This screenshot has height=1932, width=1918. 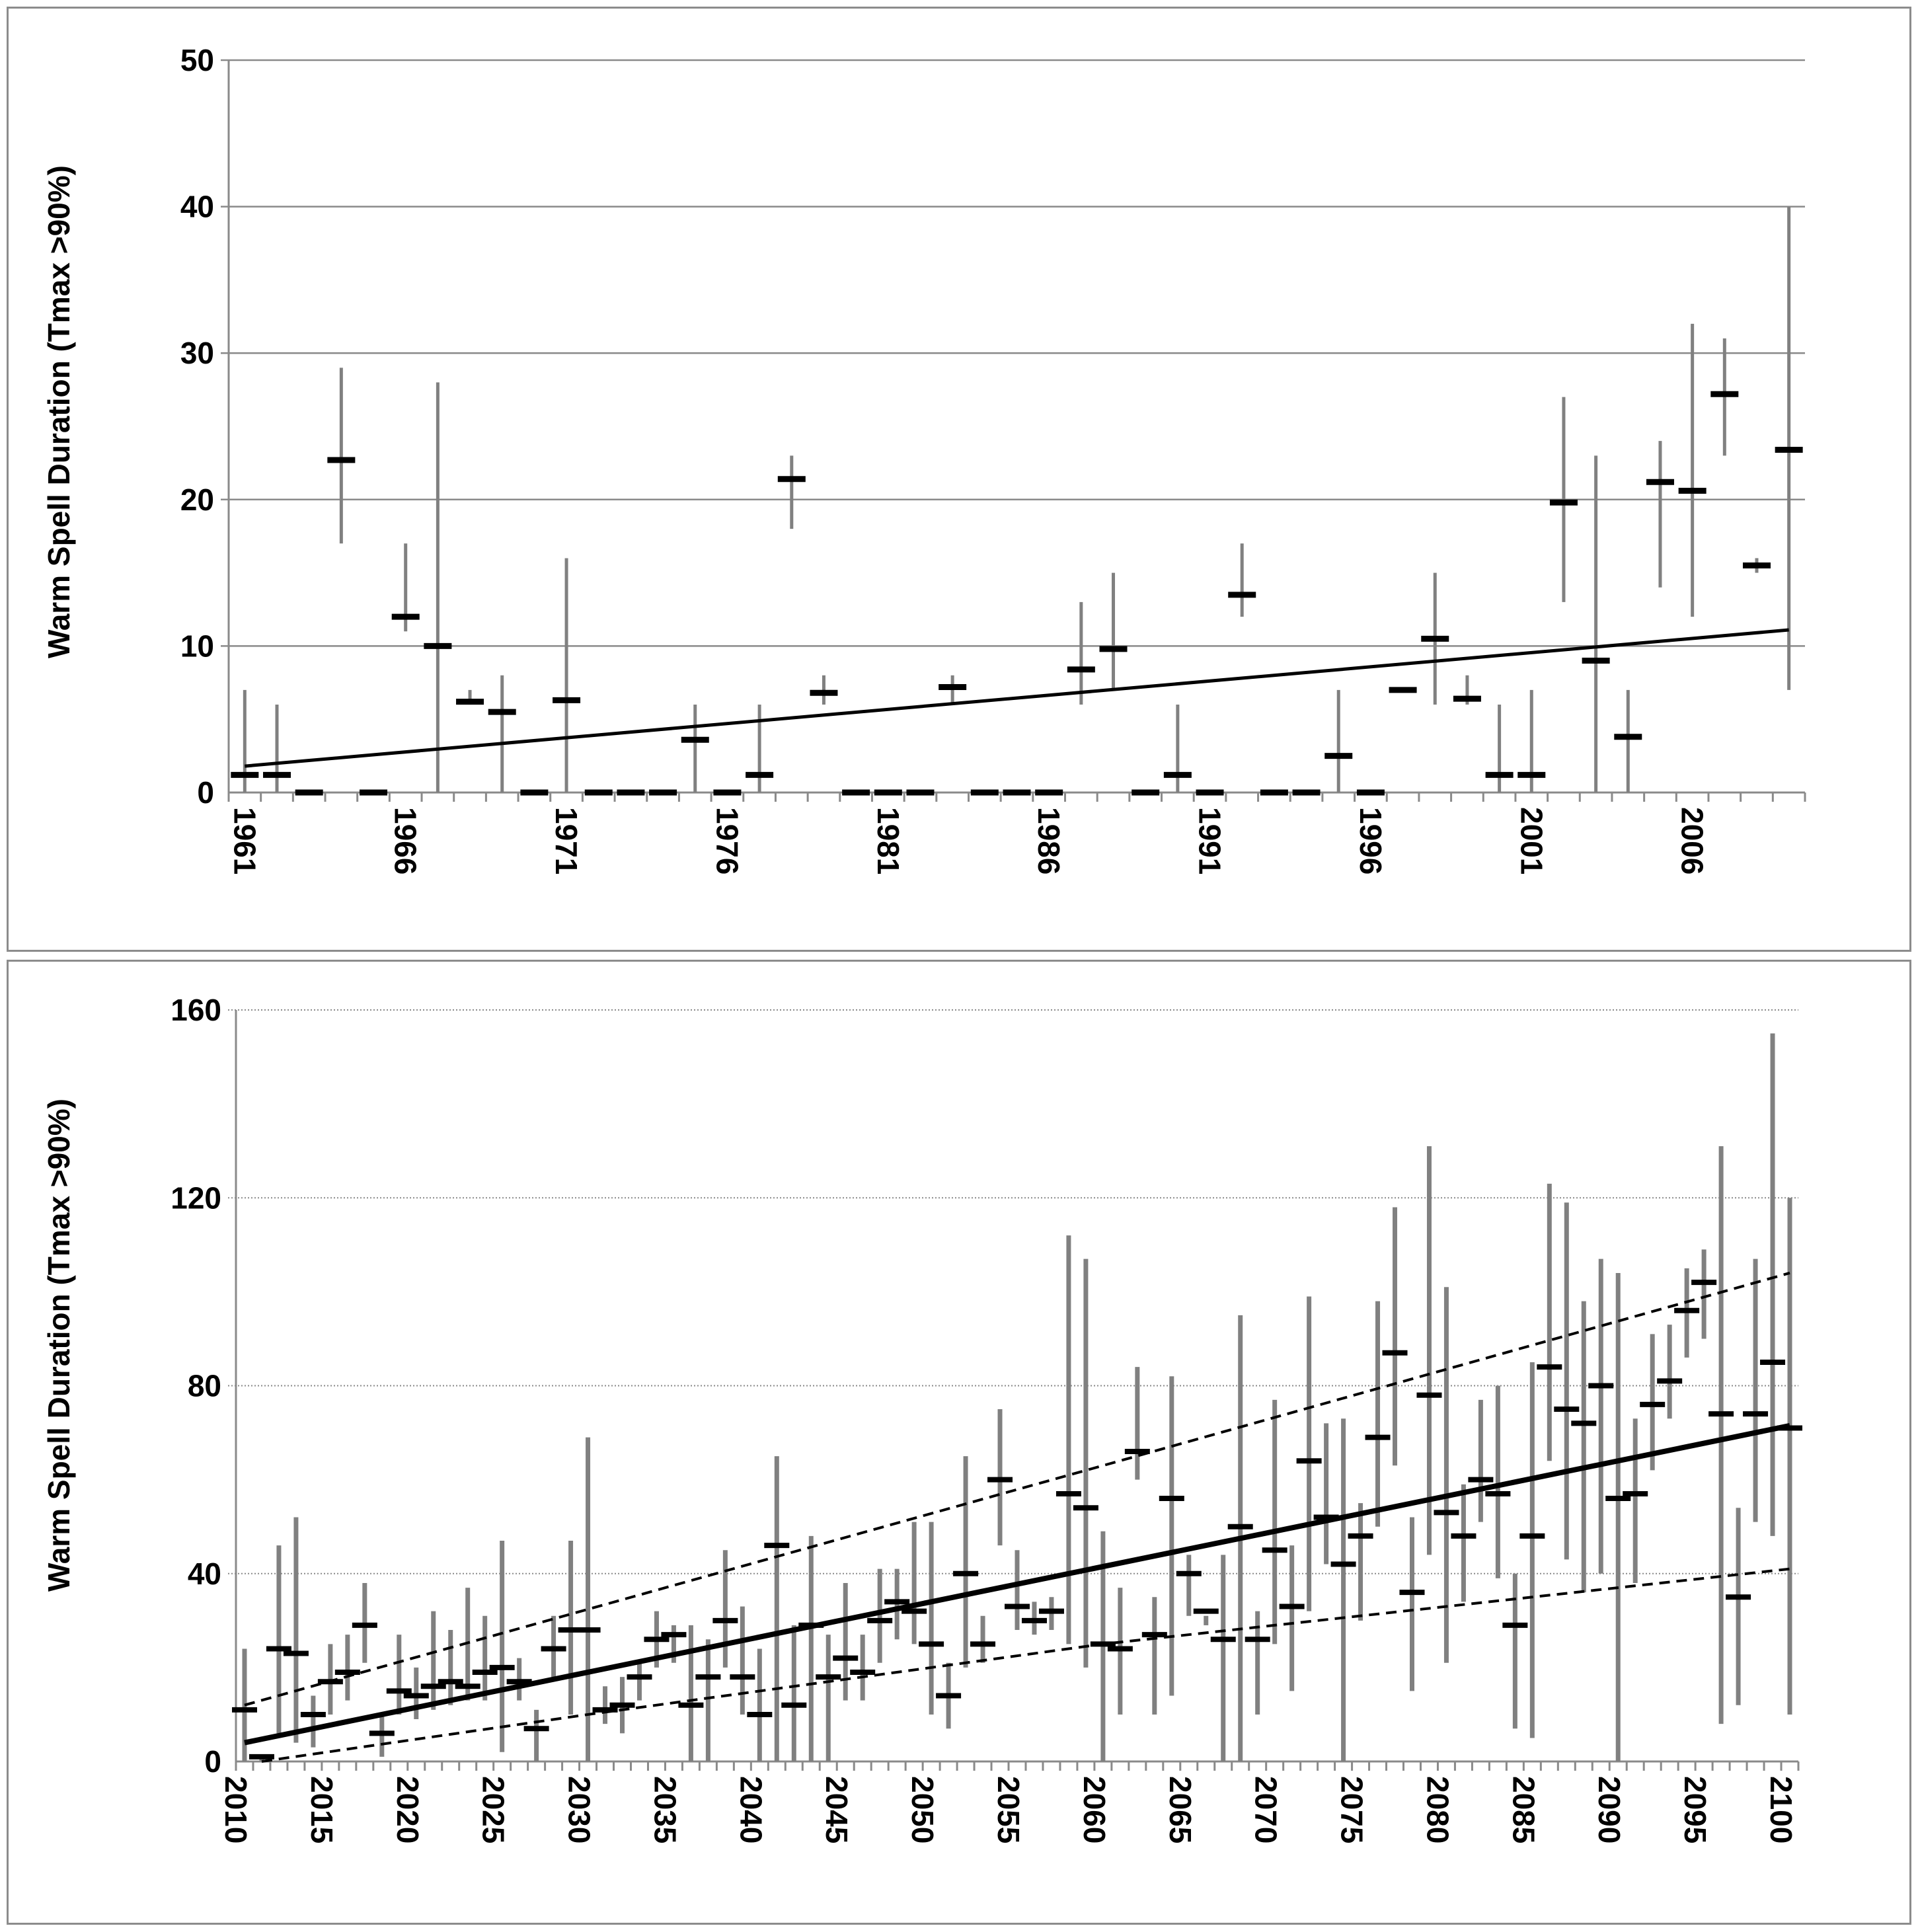 I want to click on y-tick-label: 80, so click(x=205, y=1386).